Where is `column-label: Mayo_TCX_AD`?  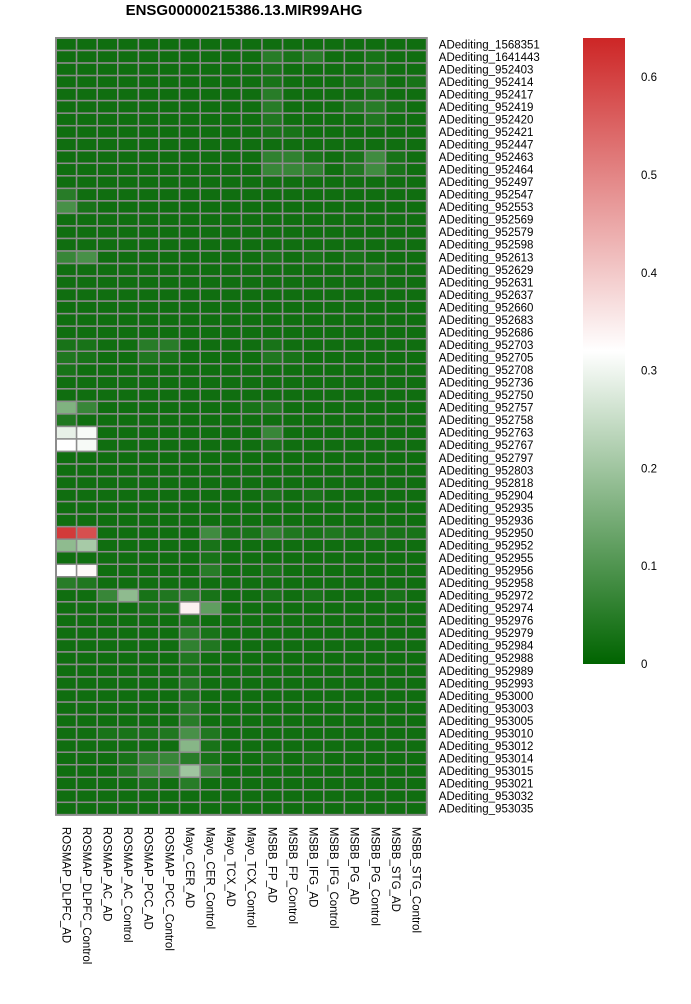
column-label: Mayo_TCX_AD is located at coordinates (230, 867).